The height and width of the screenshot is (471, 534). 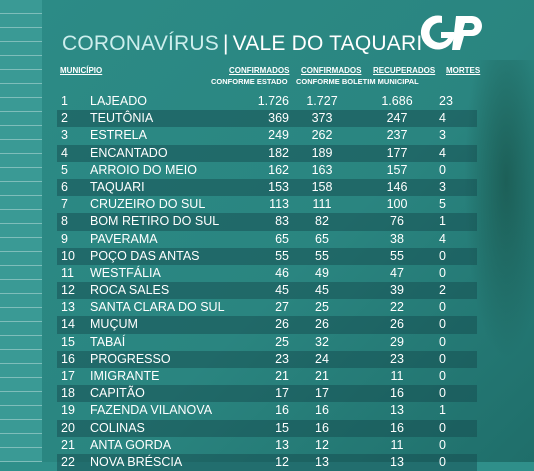 I want to click on confirmados-boletim-value: 24, so click(x=322, y=358).